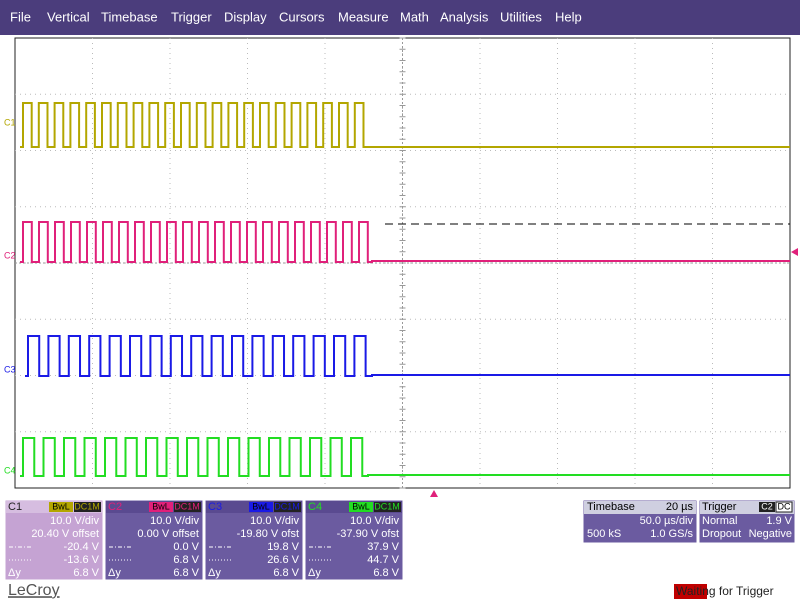 The height and width of the screenshot is (600, 800). What do you see at coordinates (671, 534) in the screenshot?
I see `timebase-rate: 1.0 GS/s` at bounding box center [671, 534].